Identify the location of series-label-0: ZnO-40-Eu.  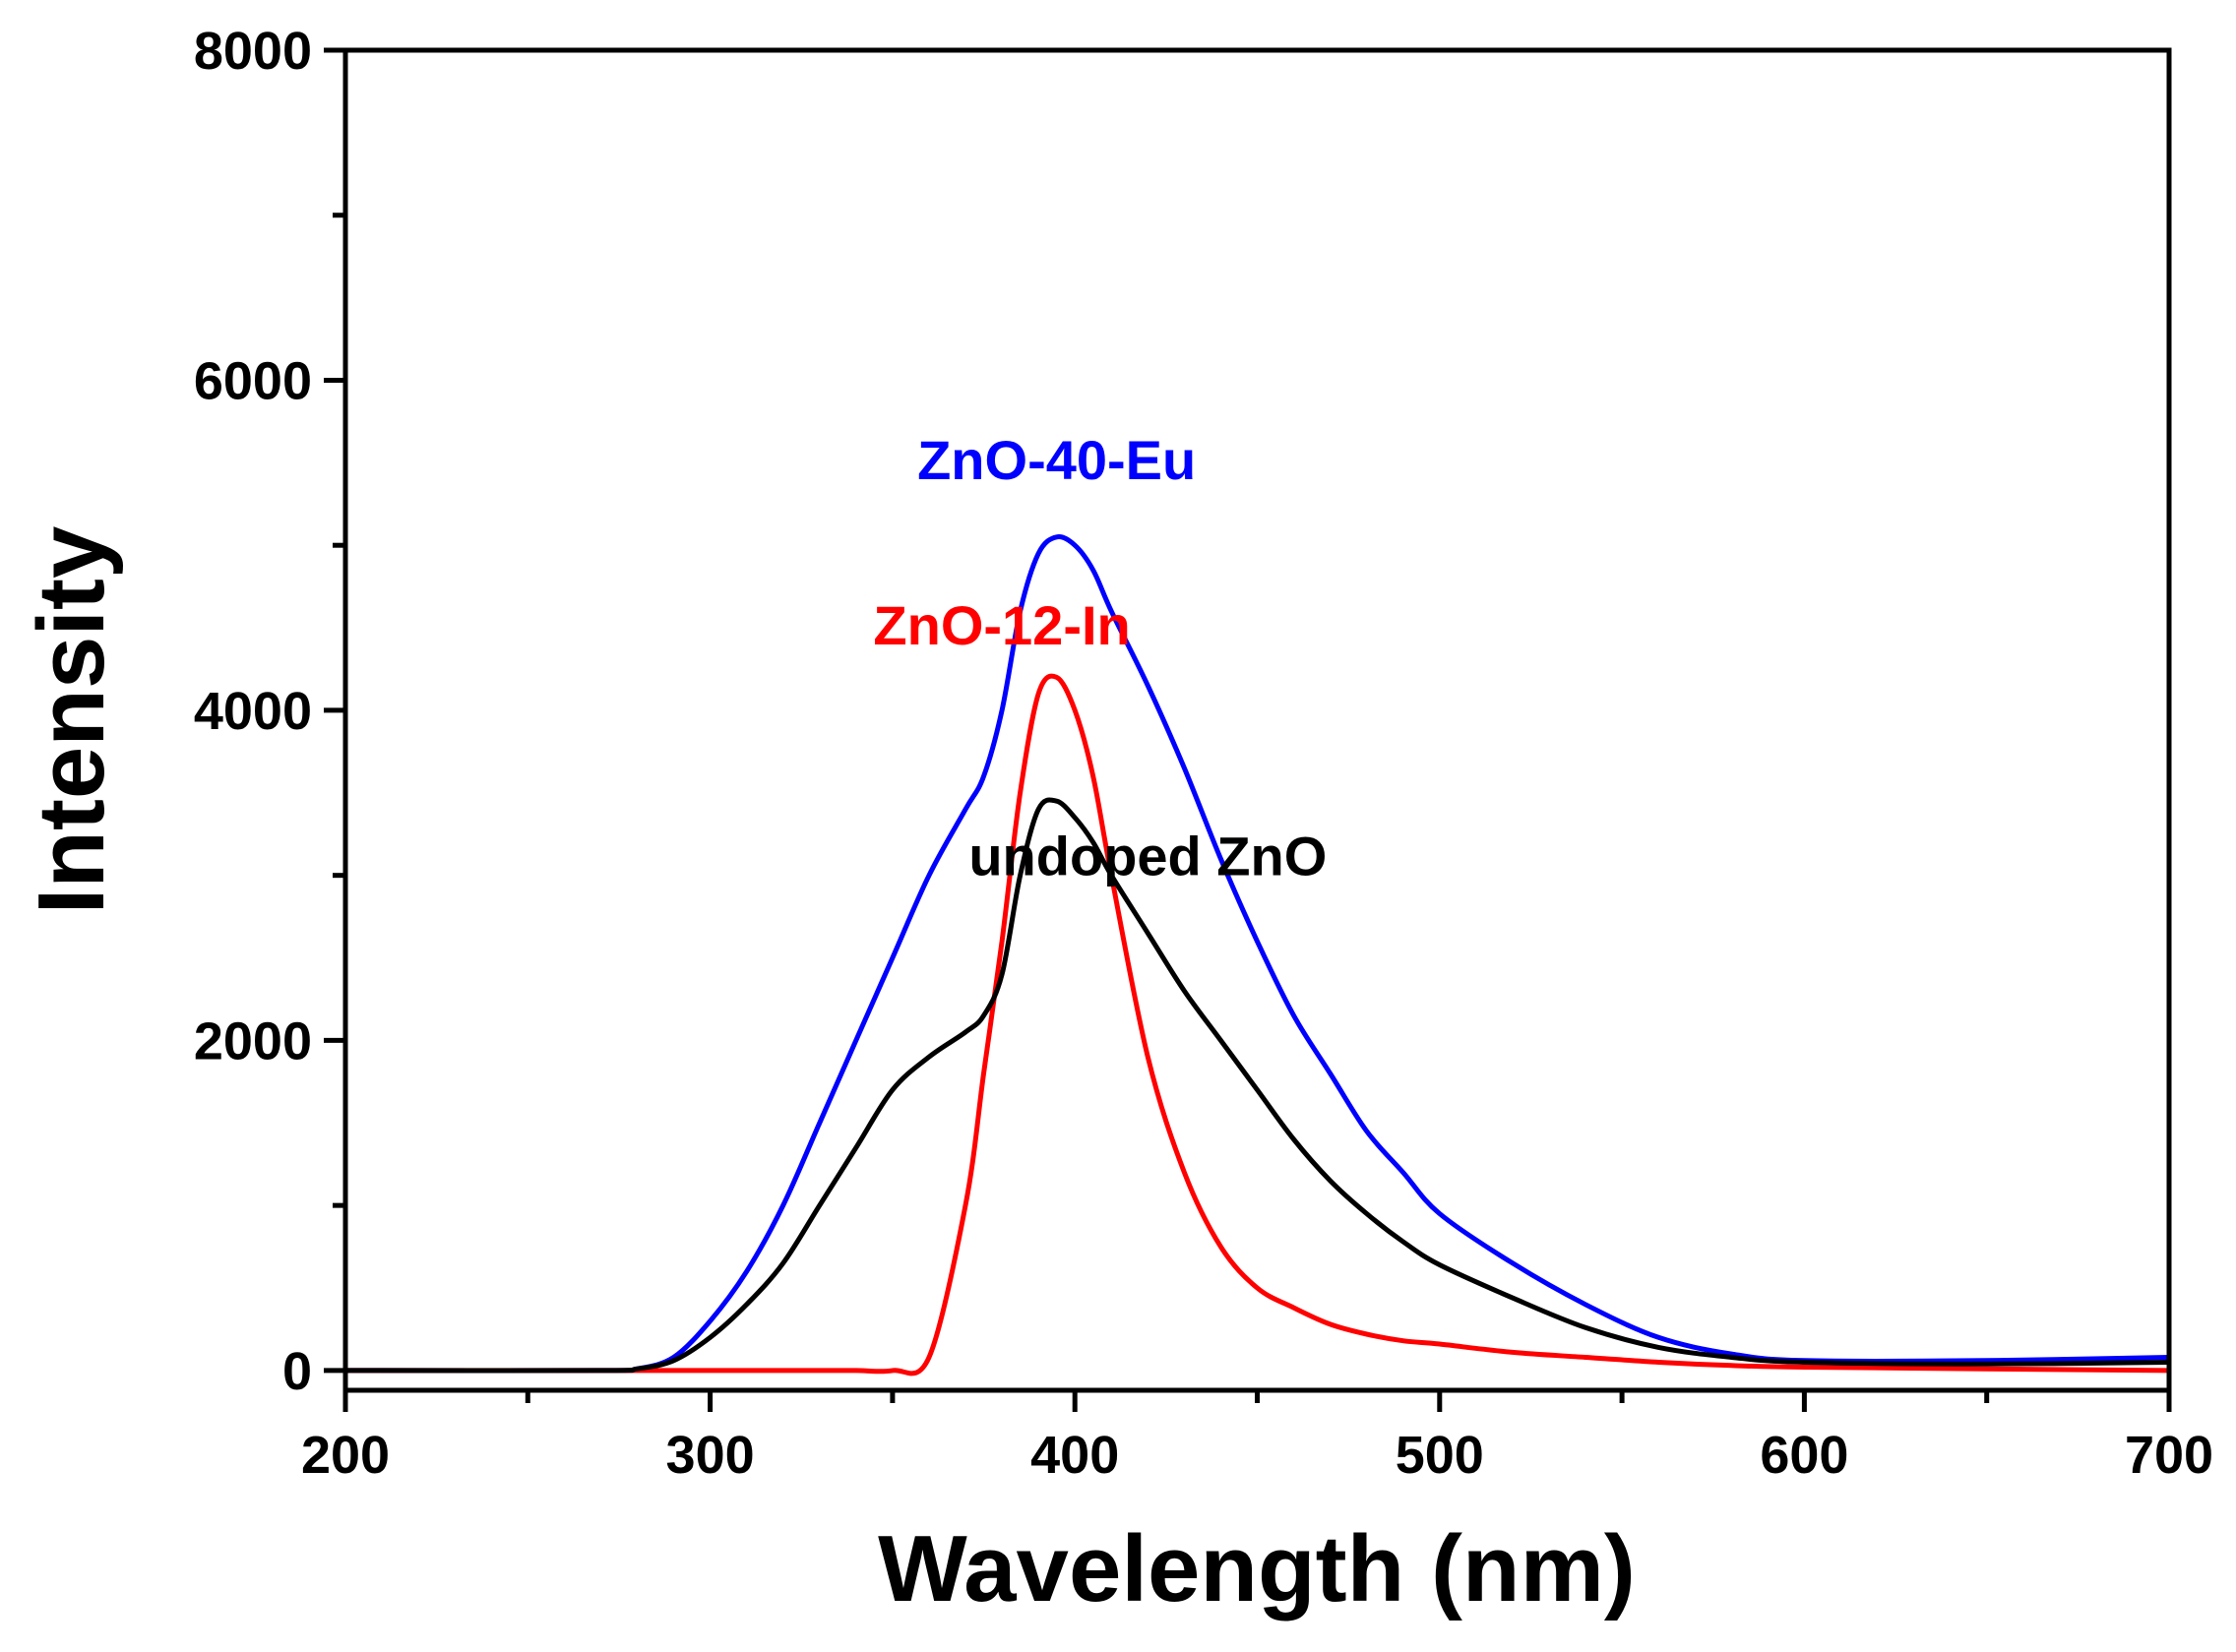
(1056, 460).